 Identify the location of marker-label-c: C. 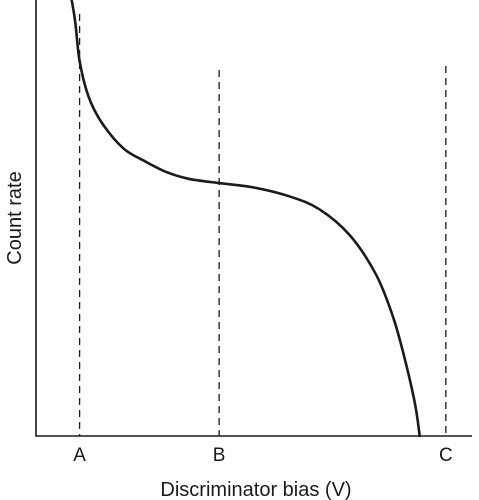
(446, 455).